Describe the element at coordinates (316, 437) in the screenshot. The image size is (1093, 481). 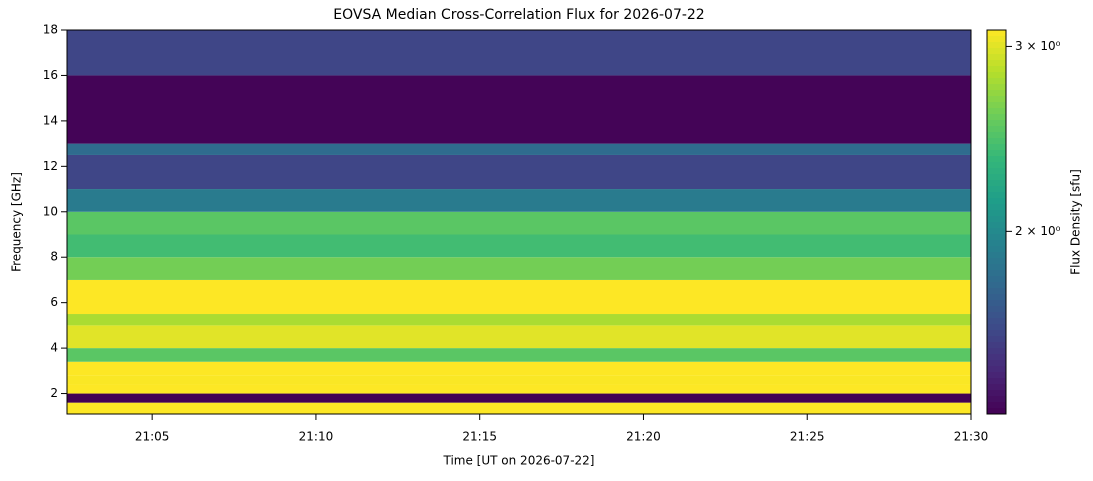
I see `x-tick-label: 21:10` at that location.